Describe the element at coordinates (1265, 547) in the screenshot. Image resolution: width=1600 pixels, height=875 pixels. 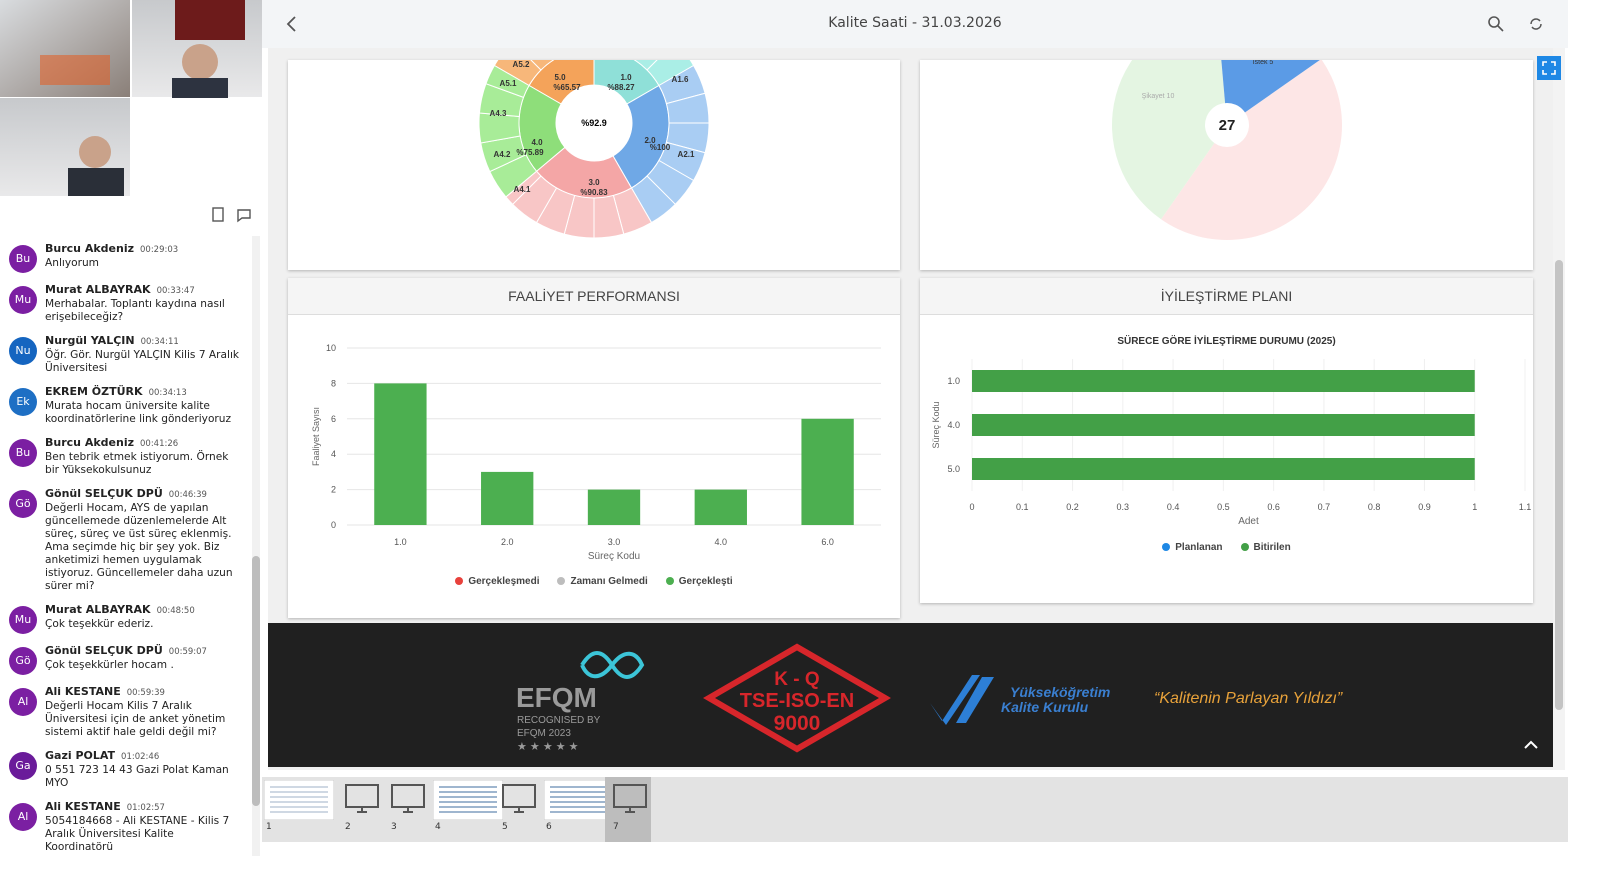
I see `legend-item: Bitirilen` at that location.